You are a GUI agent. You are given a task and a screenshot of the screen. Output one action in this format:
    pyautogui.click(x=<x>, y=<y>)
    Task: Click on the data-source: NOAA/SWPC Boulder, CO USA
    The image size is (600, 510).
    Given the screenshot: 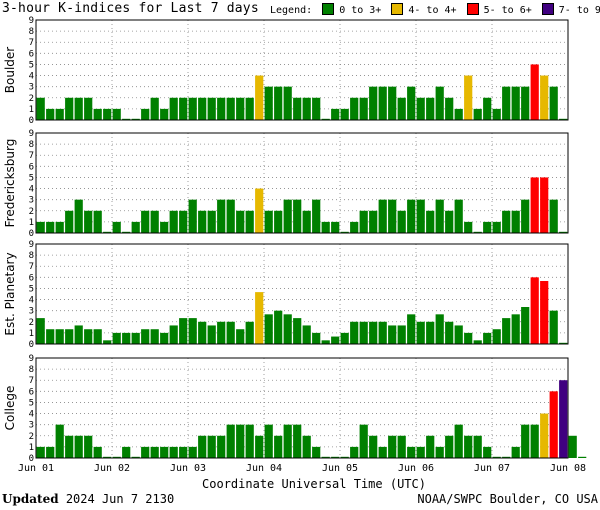 What is the action you would take?
    pyautogui.click(x=507, y=499)
    